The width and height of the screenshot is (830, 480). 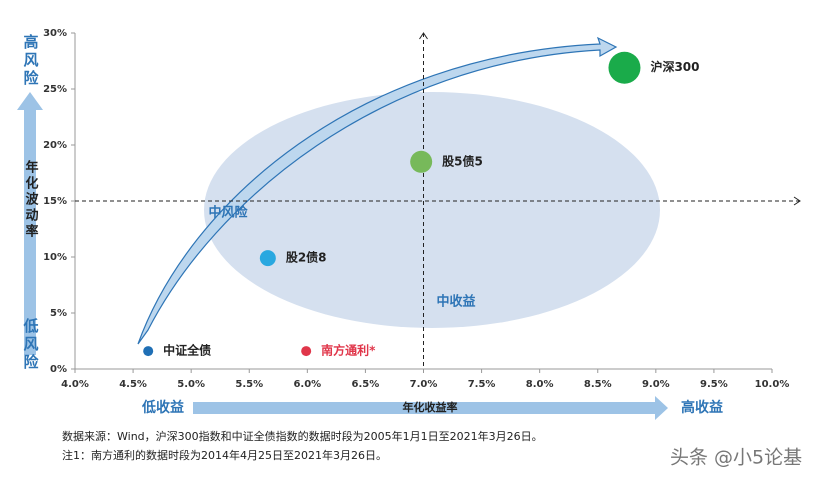 I want to click on x-tick-label: 8.5%, so click(x=598, y=384).